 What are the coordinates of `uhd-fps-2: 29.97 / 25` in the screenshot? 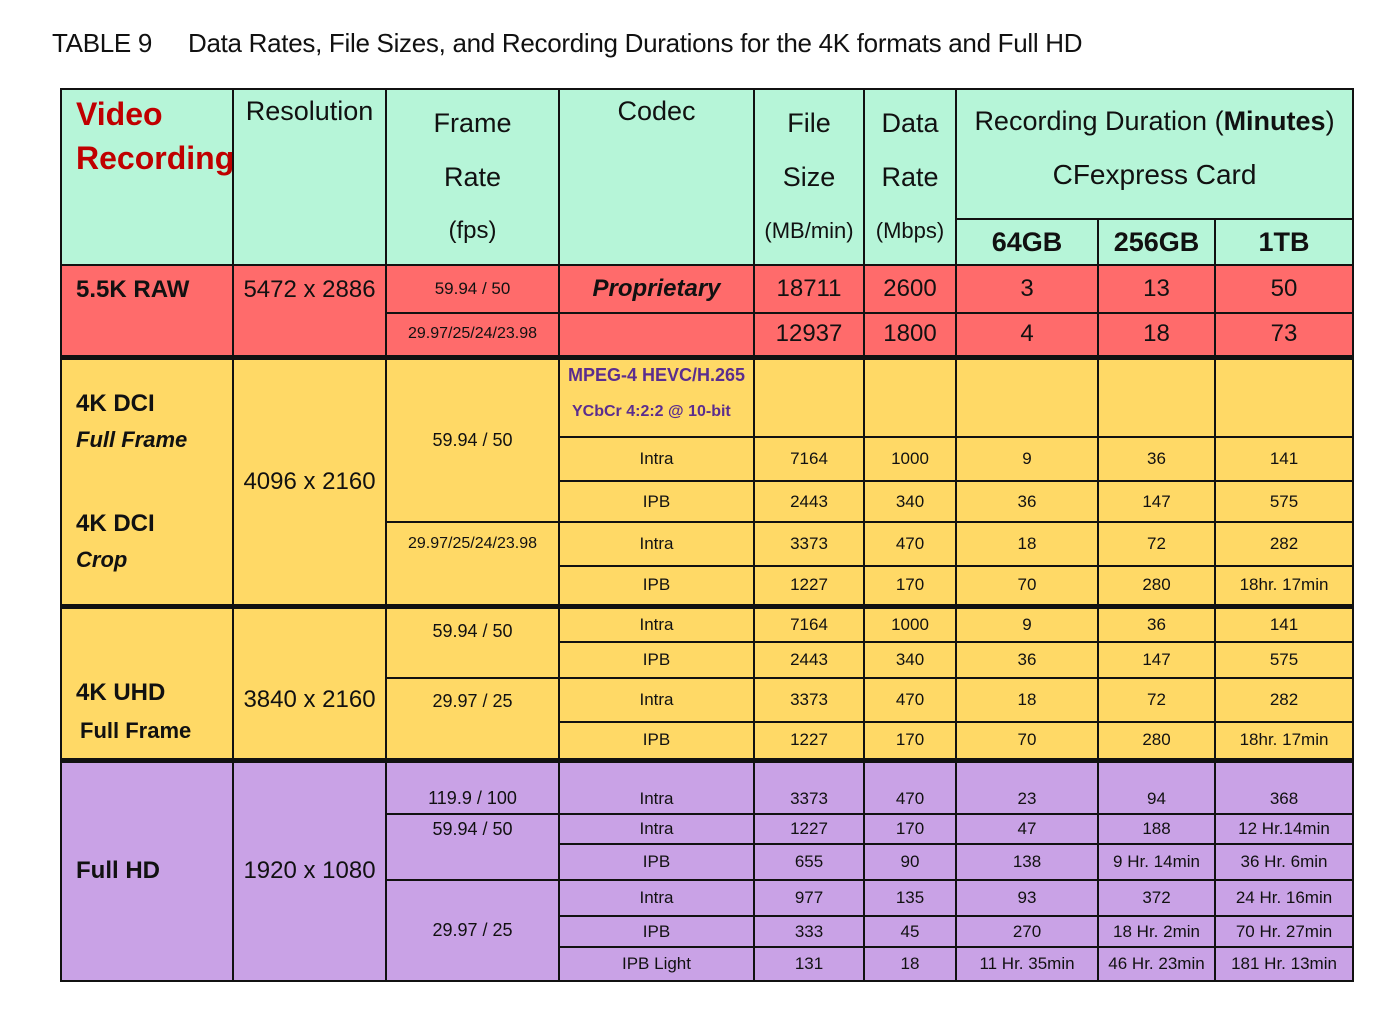 It's located at (472, 719).